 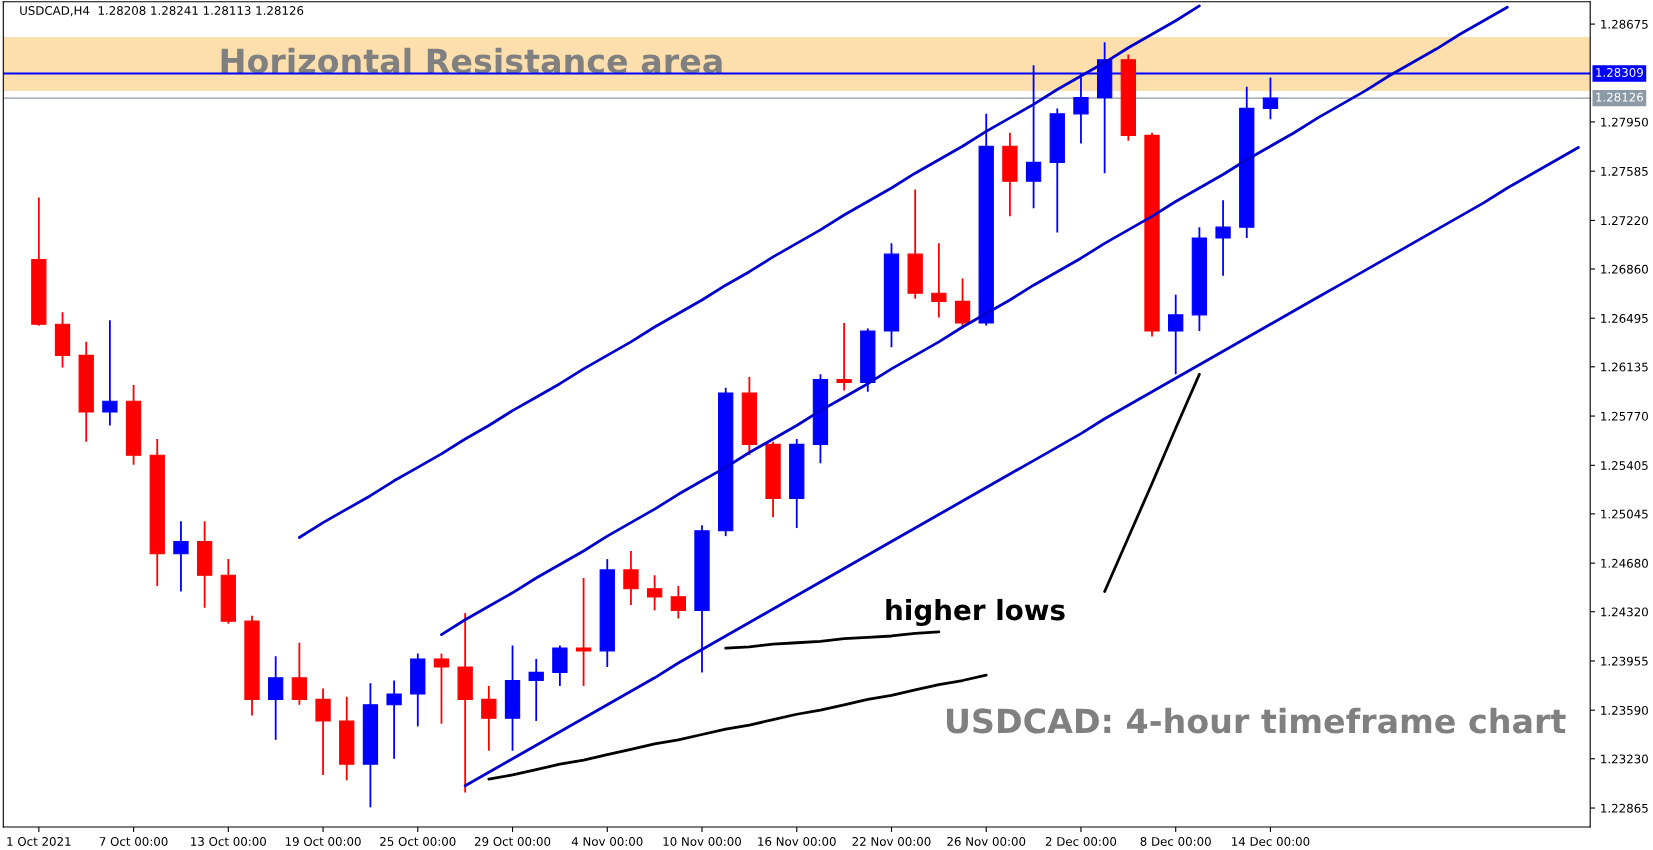 What do you see at coordinates (986, 841) in the screenshot?
I see `x-tick-label: 26 Nov 00:00` at bounding box center [986, 841].